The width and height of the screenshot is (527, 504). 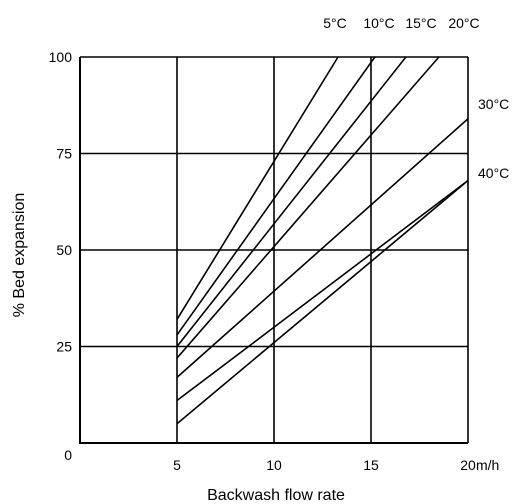 I want to click on x-tick-15: 15, so click(x=371, y=465).